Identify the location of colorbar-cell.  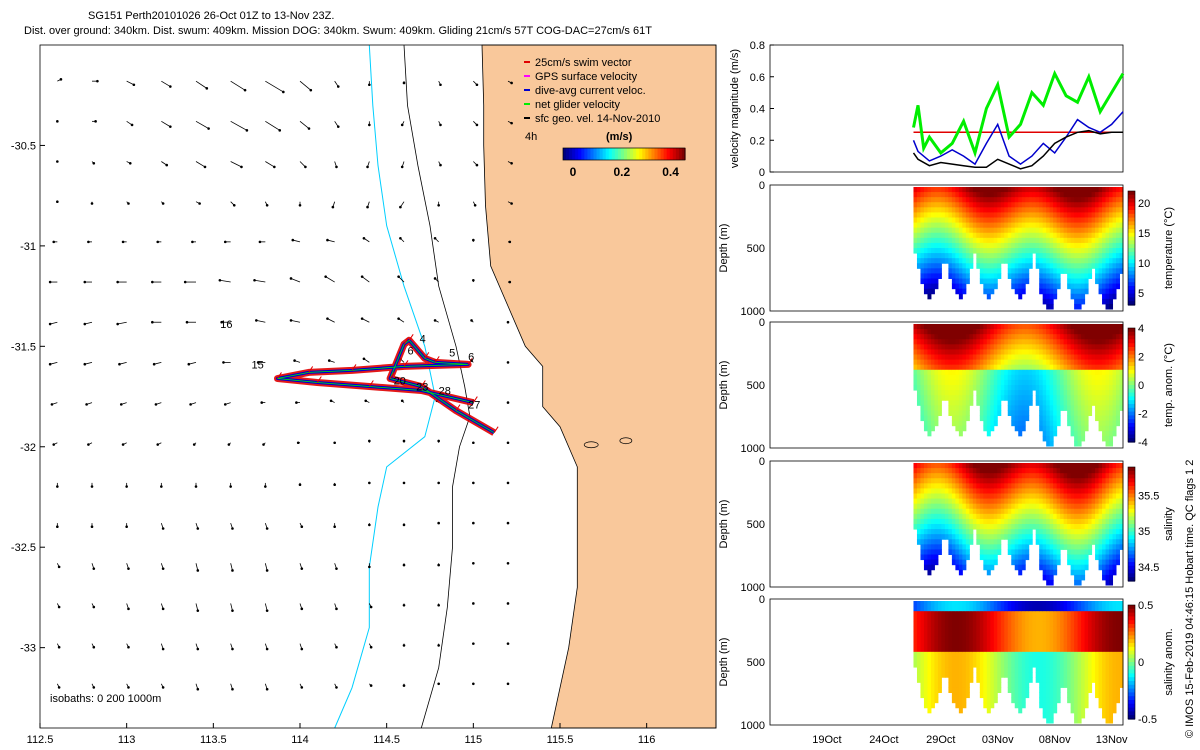
(595, 154).